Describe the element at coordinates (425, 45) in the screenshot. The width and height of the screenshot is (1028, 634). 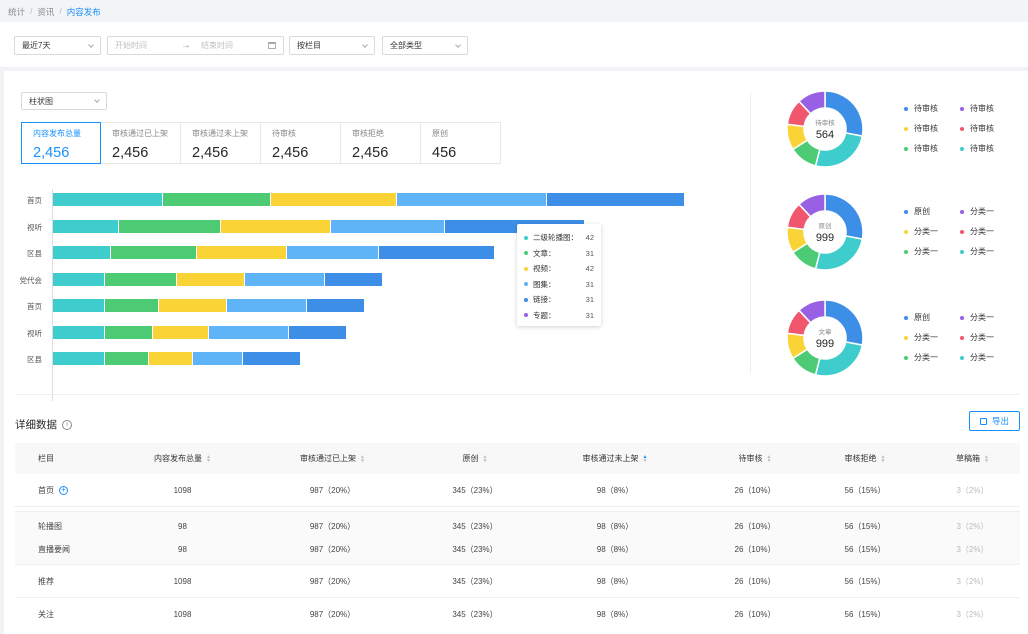
I see `type-select: 全部类型` at that location.